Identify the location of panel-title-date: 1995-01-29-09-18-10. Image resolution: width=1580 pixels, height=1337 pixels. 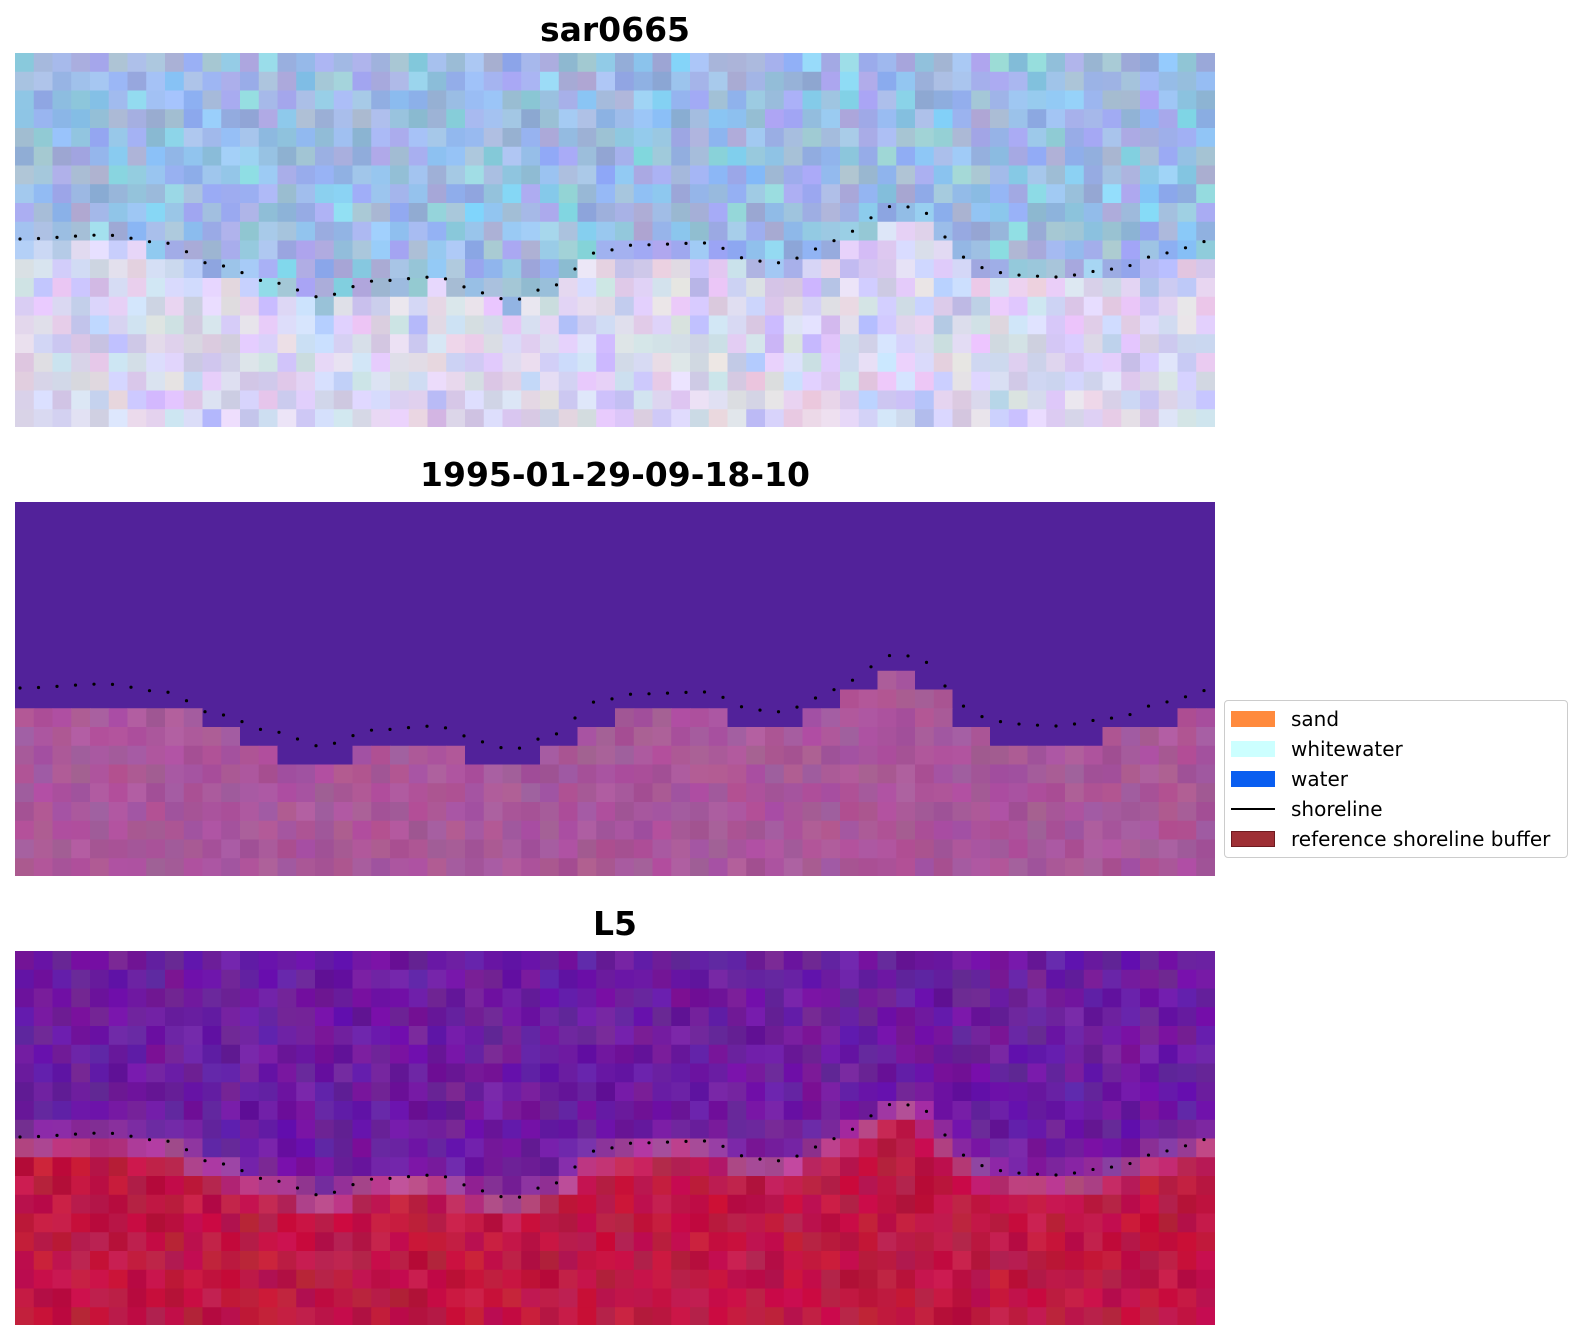
(615, 474).